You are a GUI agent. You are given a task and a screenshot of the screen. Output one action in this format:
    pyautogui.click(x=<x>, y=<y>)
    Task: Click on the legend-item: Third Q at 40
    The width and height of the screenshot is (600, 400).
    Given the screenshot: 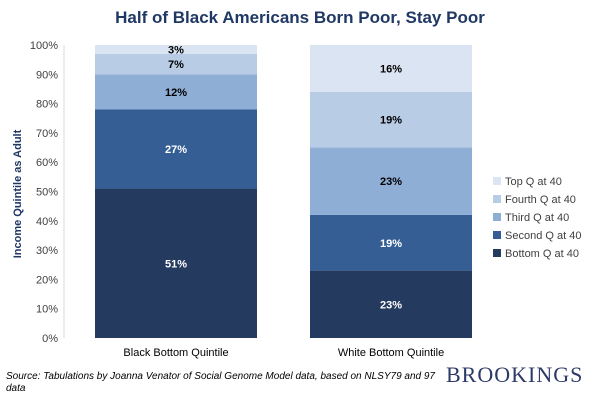 What is the action you would take?
    pyautogui.click(x=531, y=218)
    